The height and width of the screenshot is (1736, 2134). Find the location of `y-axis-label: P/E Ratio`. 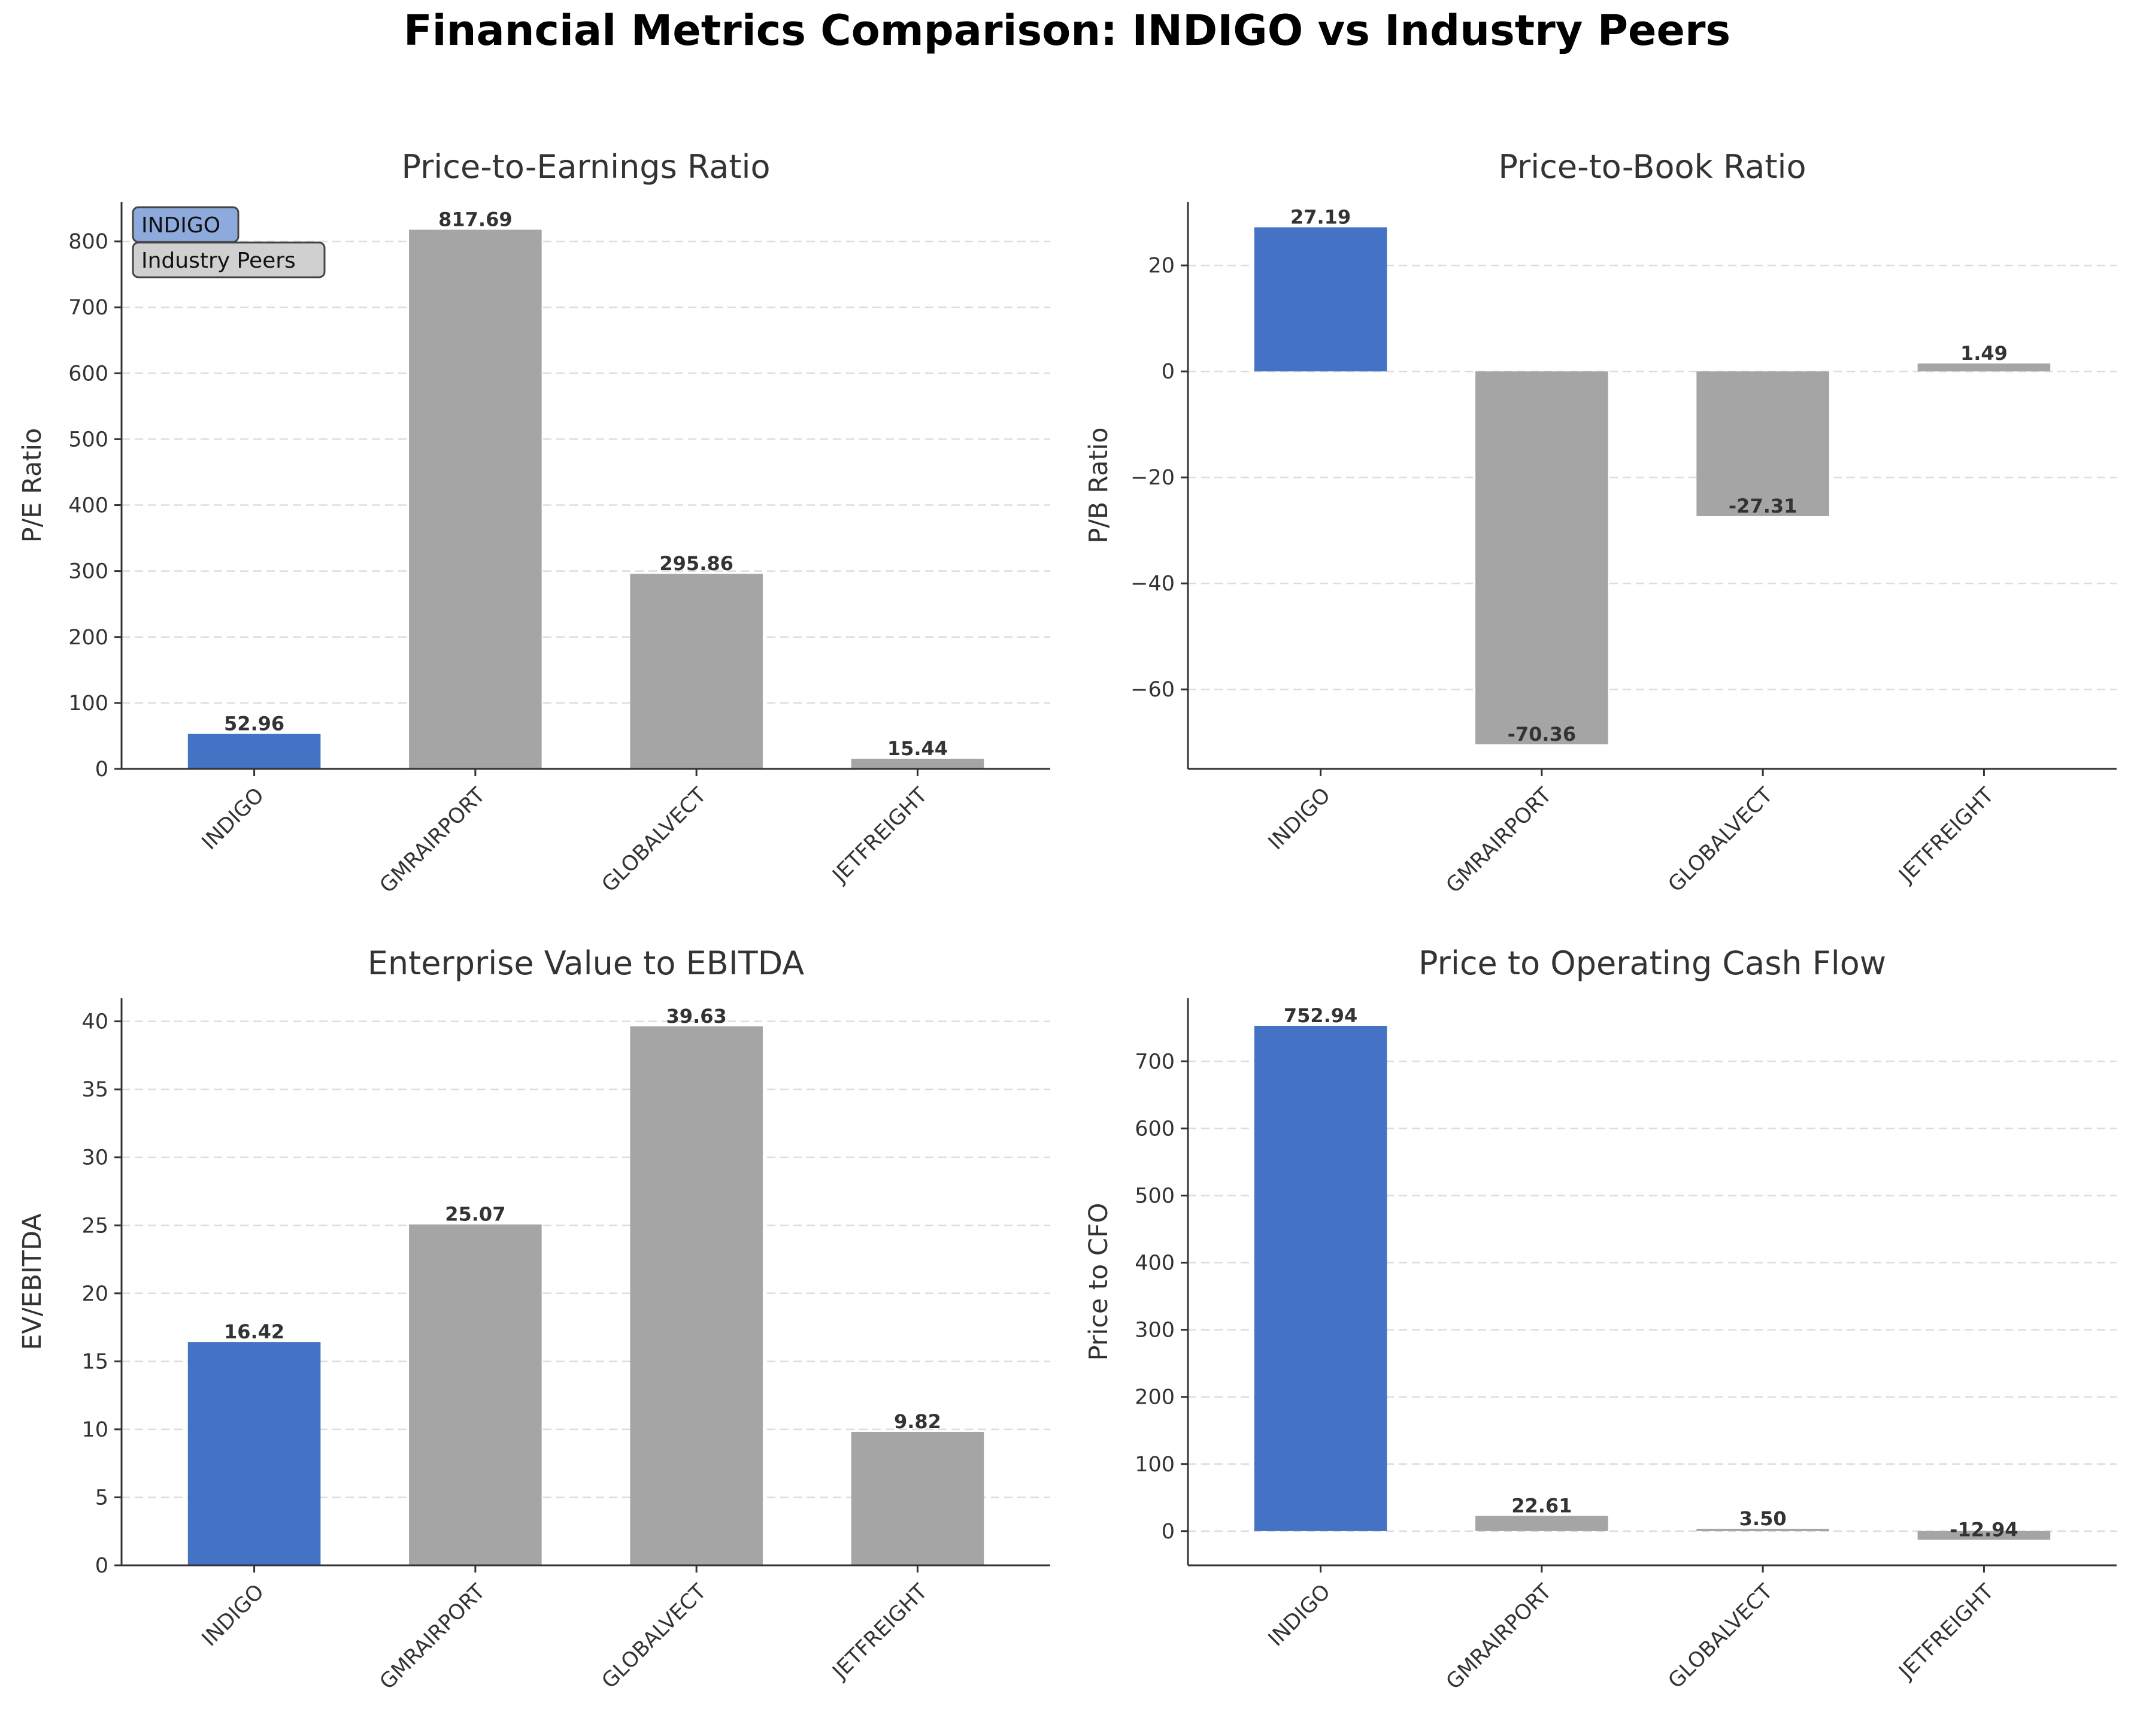

y-axis-label: P/E Ratio is located at coordinates (32, 485).